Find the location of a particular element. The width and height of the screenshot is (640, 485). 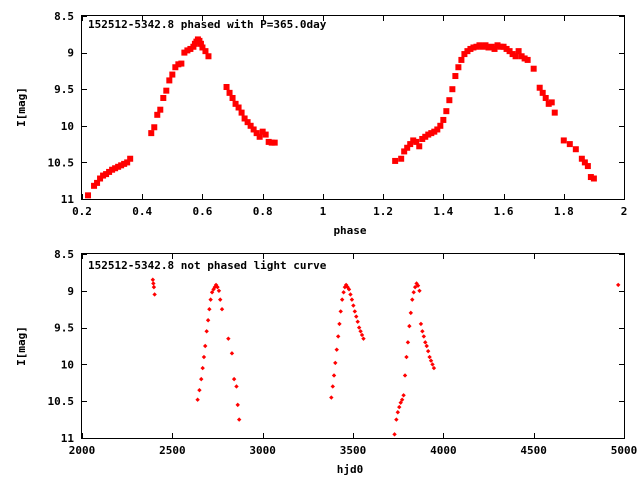

chart-title: 152512-5342.8 phased with P=365.0day is located at coordinates (207, 24).